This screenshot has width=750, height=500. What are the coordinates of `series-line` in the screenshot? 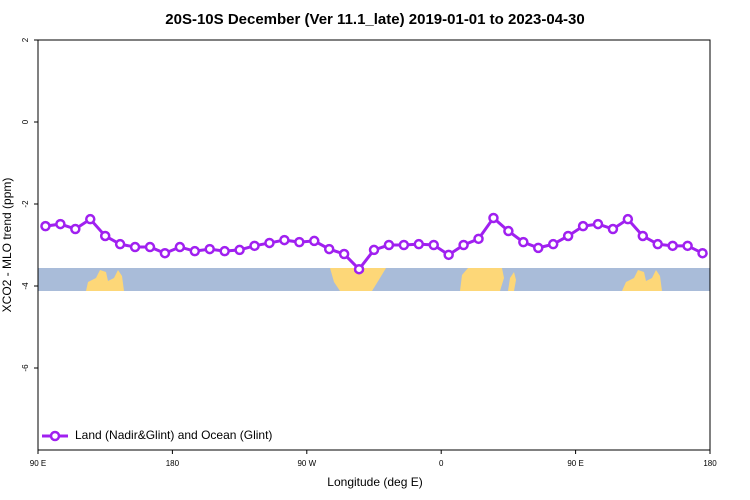 It's located at (374, 243).